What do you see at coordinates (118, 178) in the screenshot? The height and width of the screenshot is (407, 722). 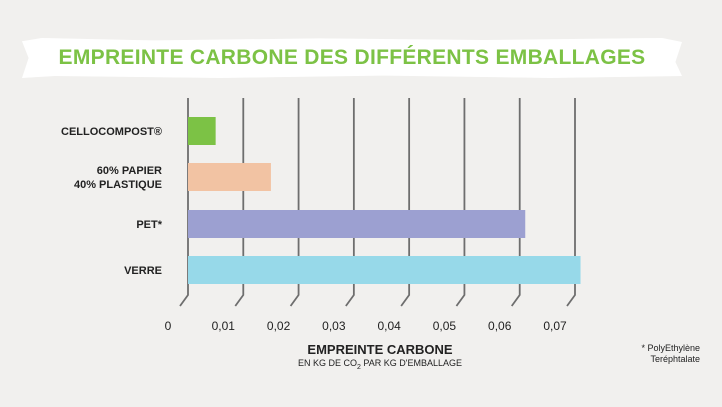 I see `category-label: 60% PAPIER 40% PLASTIQUE` at bounding box center [118, 178].